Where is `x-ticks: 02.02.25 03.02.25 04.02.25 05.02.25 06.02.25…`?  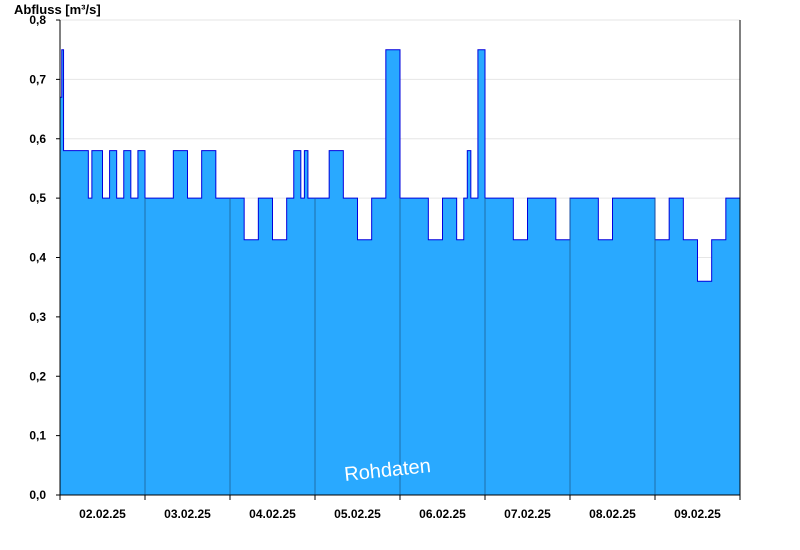 x-ticks: 02.02.25 03.02.25 04.02.25 05.02.25 06.02.25… is located at coordinates (400, 508).